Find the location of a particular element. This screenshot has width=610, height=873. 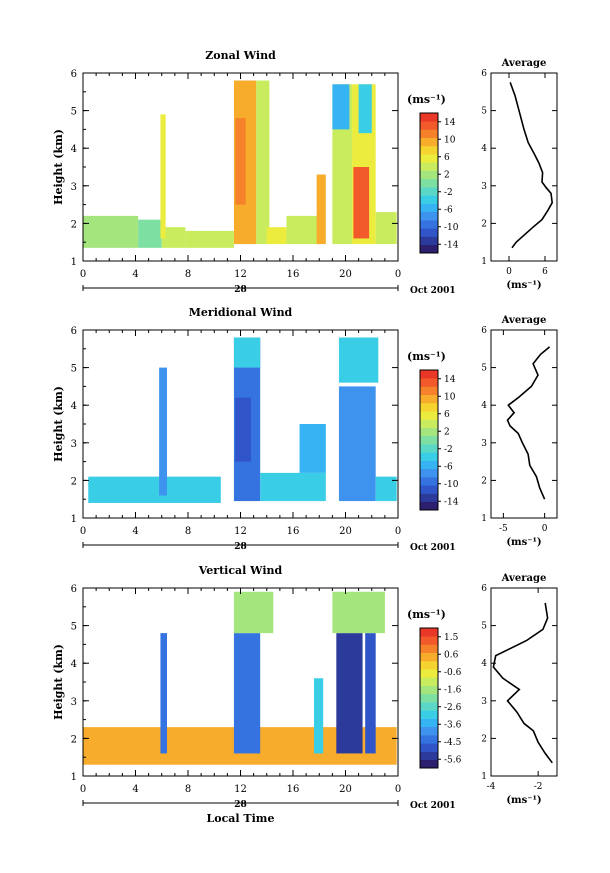

colorbar-tick-label: -14 is located at coordinates (451, 502).